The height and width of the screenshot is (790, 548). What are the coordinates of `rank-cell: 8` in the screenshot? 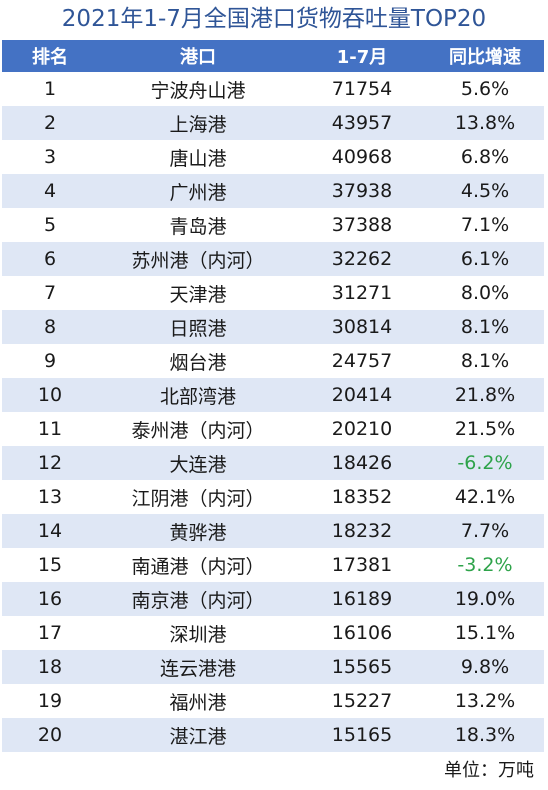 It's located at (50, 327).